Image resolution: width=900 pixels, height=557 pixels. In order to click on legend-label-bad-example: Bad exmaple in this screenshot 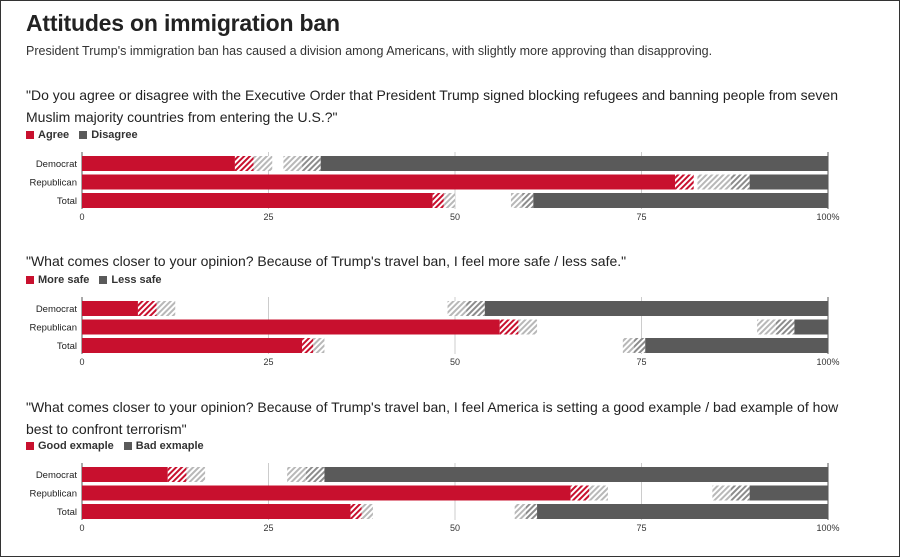, I will do `click(169, 446)`.